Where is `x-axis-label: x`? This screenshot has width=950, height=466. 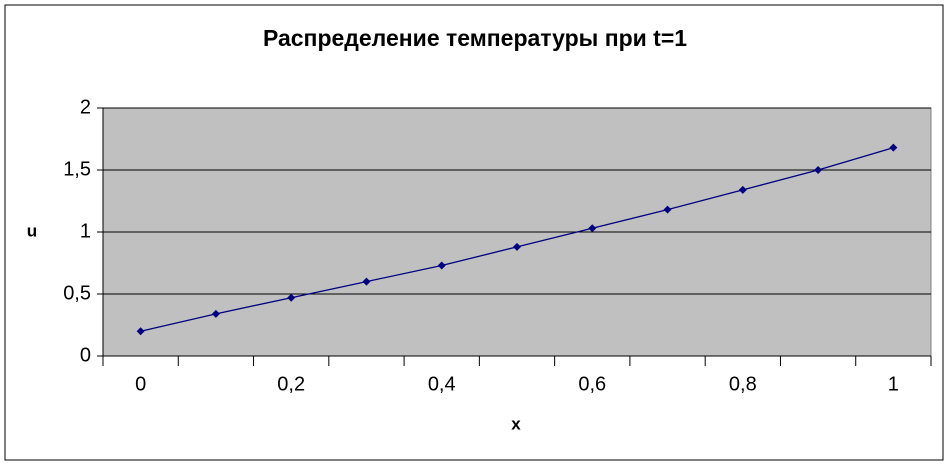 x-axis-label: x is located at coordinates (516, 423).